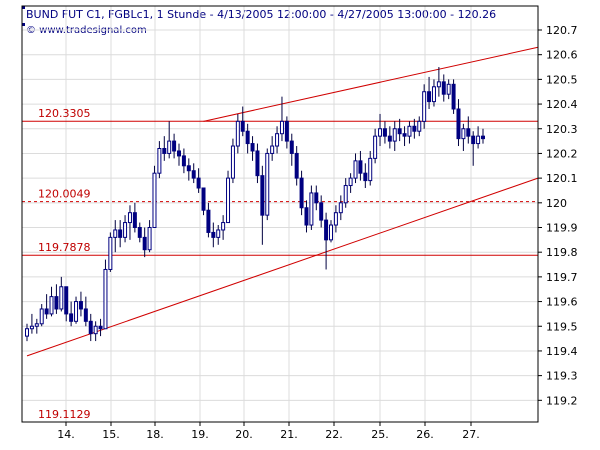  I want to click on x-tick-label: 14., so click(66, 434).